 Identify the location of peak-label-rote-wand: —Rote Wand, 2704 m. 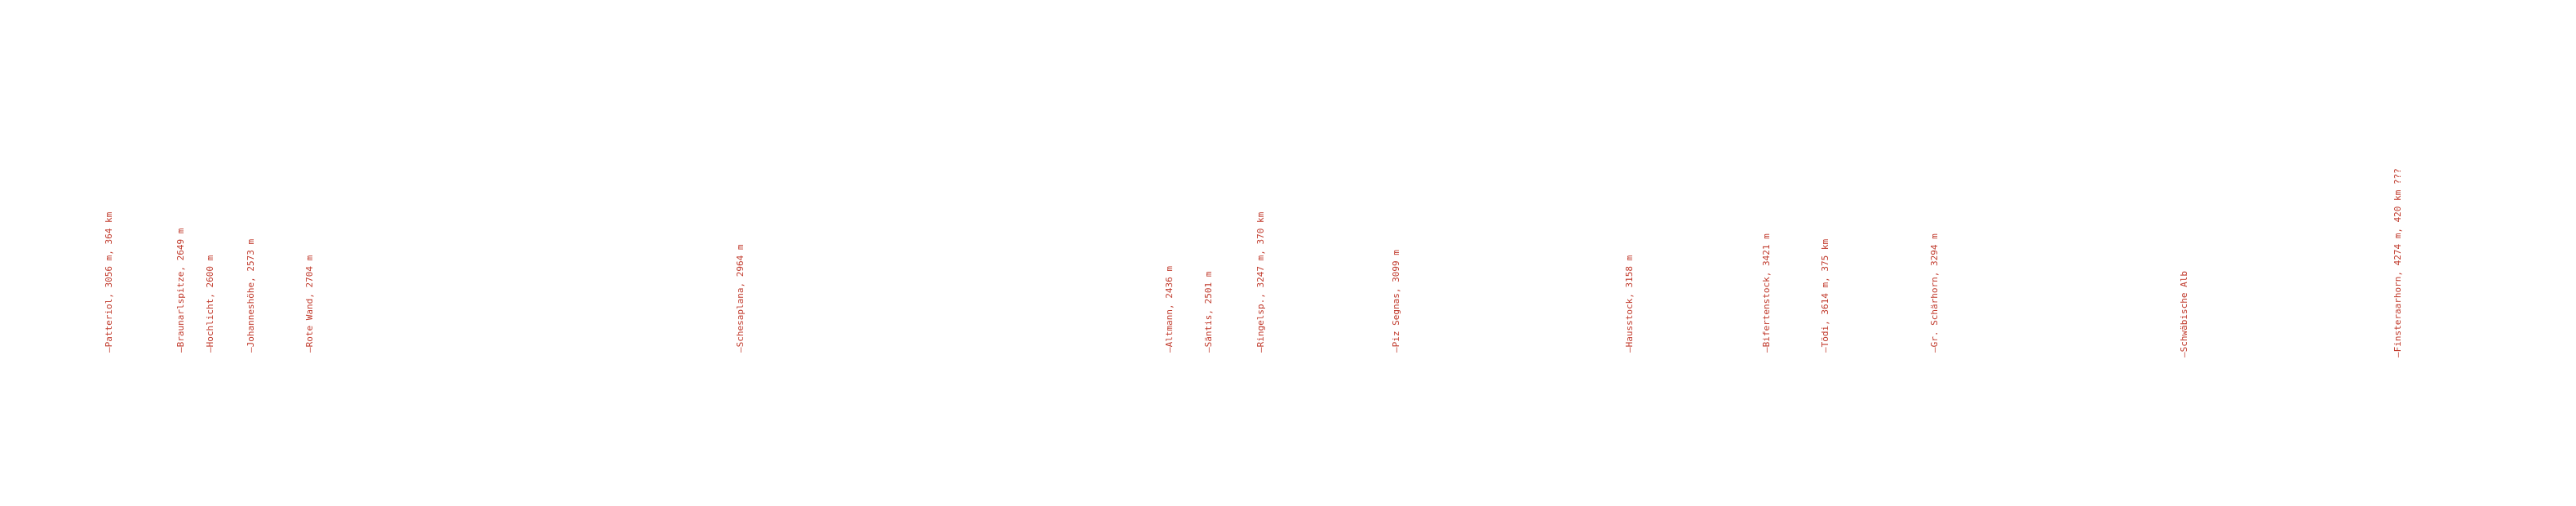
(309, 304).